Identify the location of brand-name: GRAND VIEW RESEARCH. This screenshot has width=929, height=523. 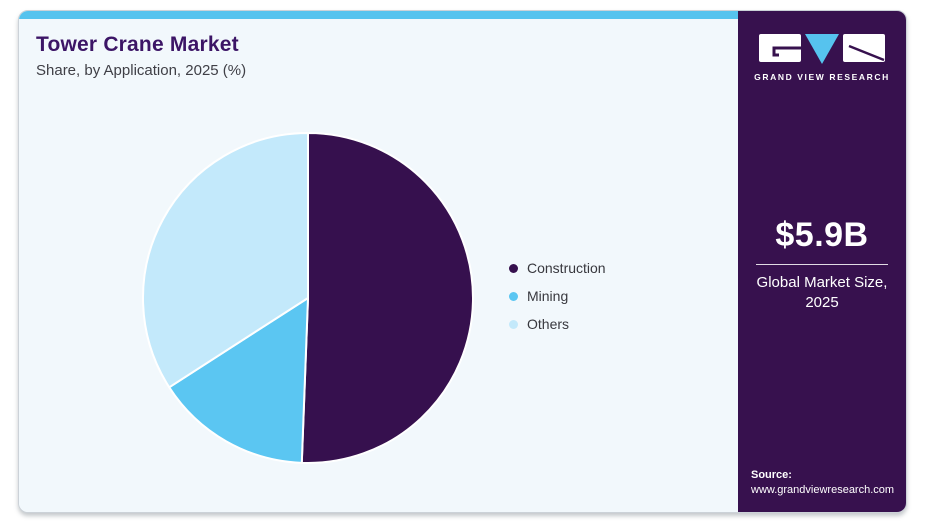
(822, 77).